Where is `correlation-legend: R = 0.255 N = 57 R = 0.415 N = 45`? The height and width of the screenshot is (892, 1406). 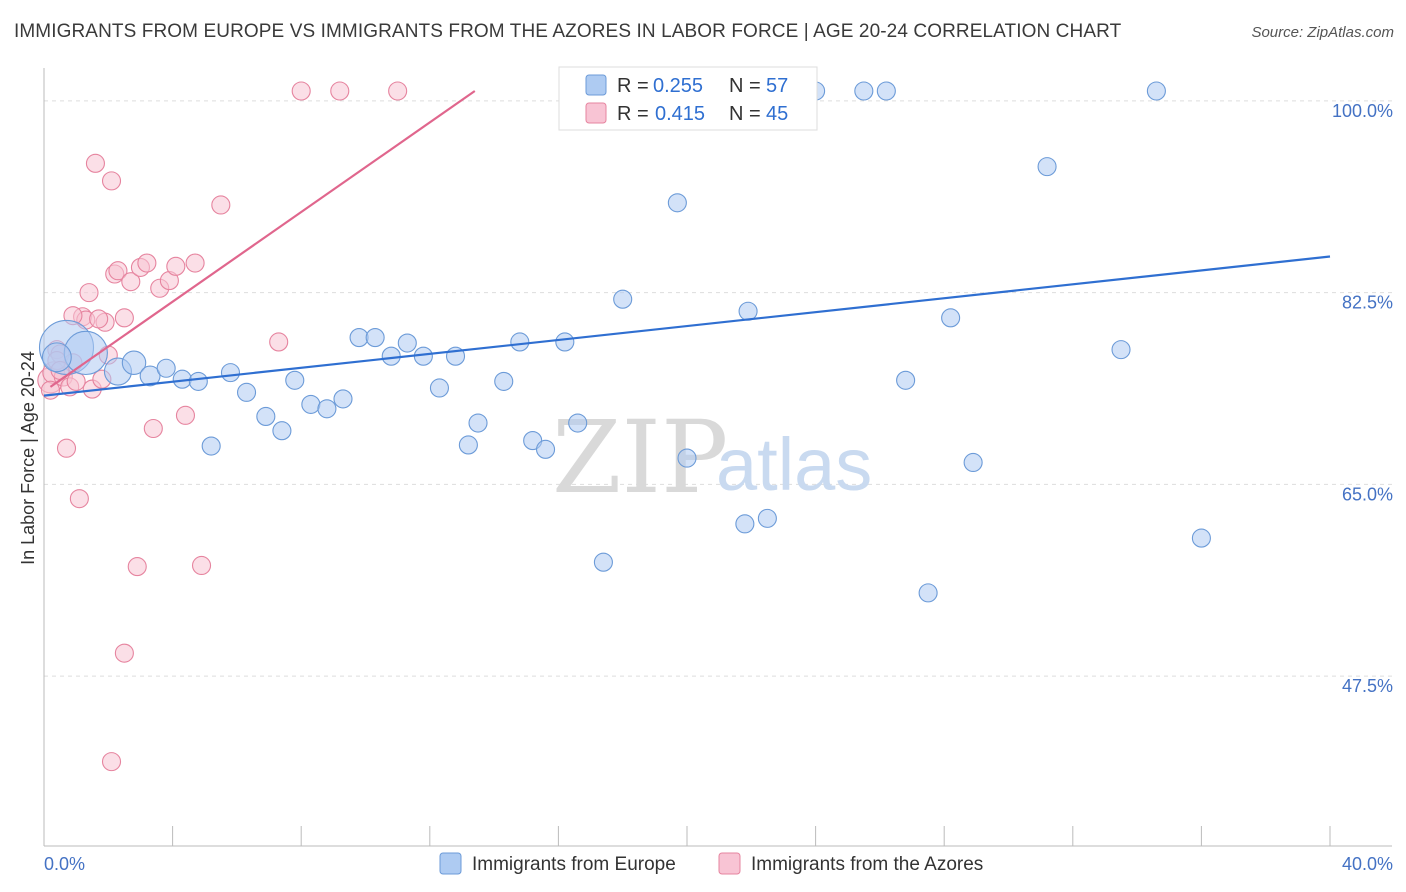 correlation-legend: R = 0.255 N = 57 R = 0.415 N = 45 is located at coordinates (688, 98).